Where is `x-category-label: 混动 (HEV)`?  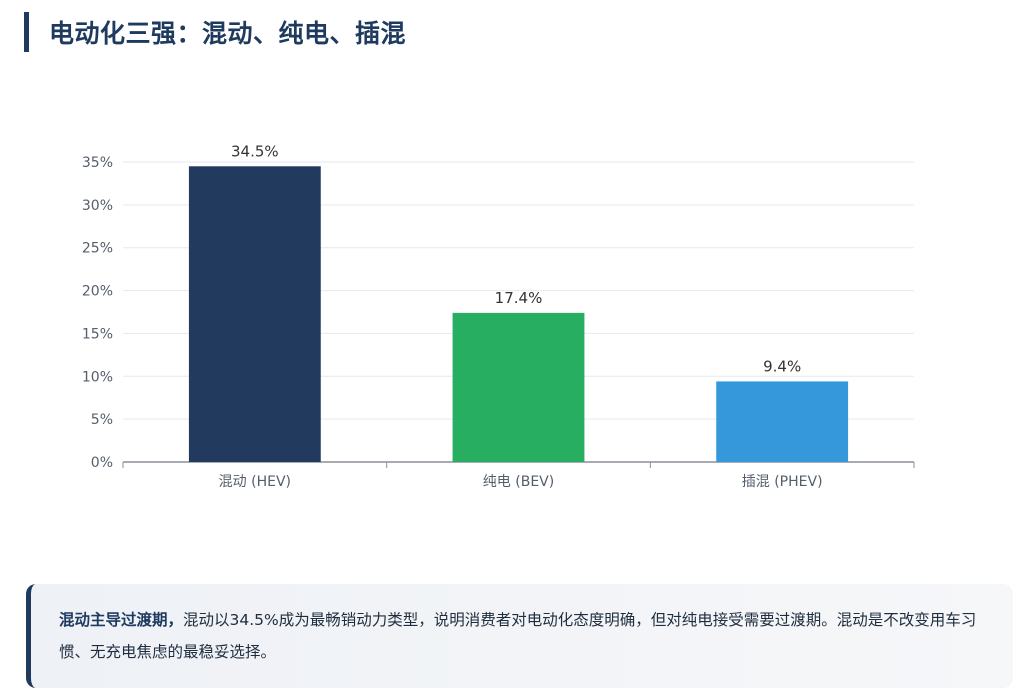
x-category-label: 混动 (HEV) is located at coordinates (255, 482).